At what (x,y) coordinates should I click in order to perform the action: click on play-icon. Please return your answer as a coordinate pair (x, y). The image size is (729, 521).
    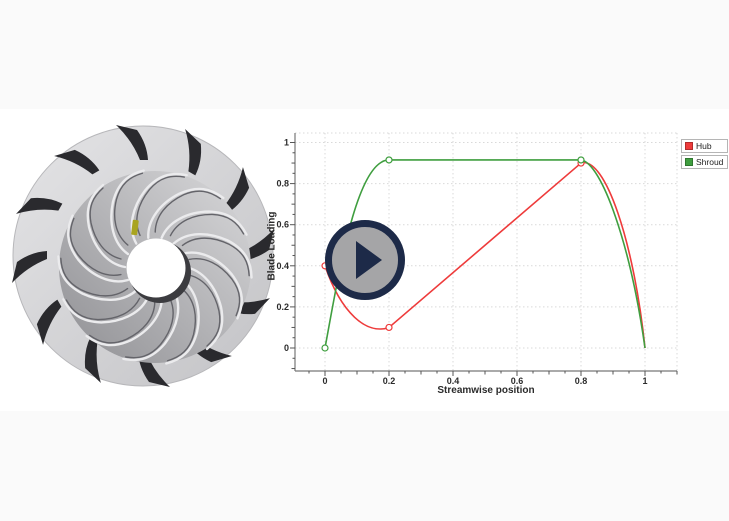
    Looking at the image, I should click on (369, 260).